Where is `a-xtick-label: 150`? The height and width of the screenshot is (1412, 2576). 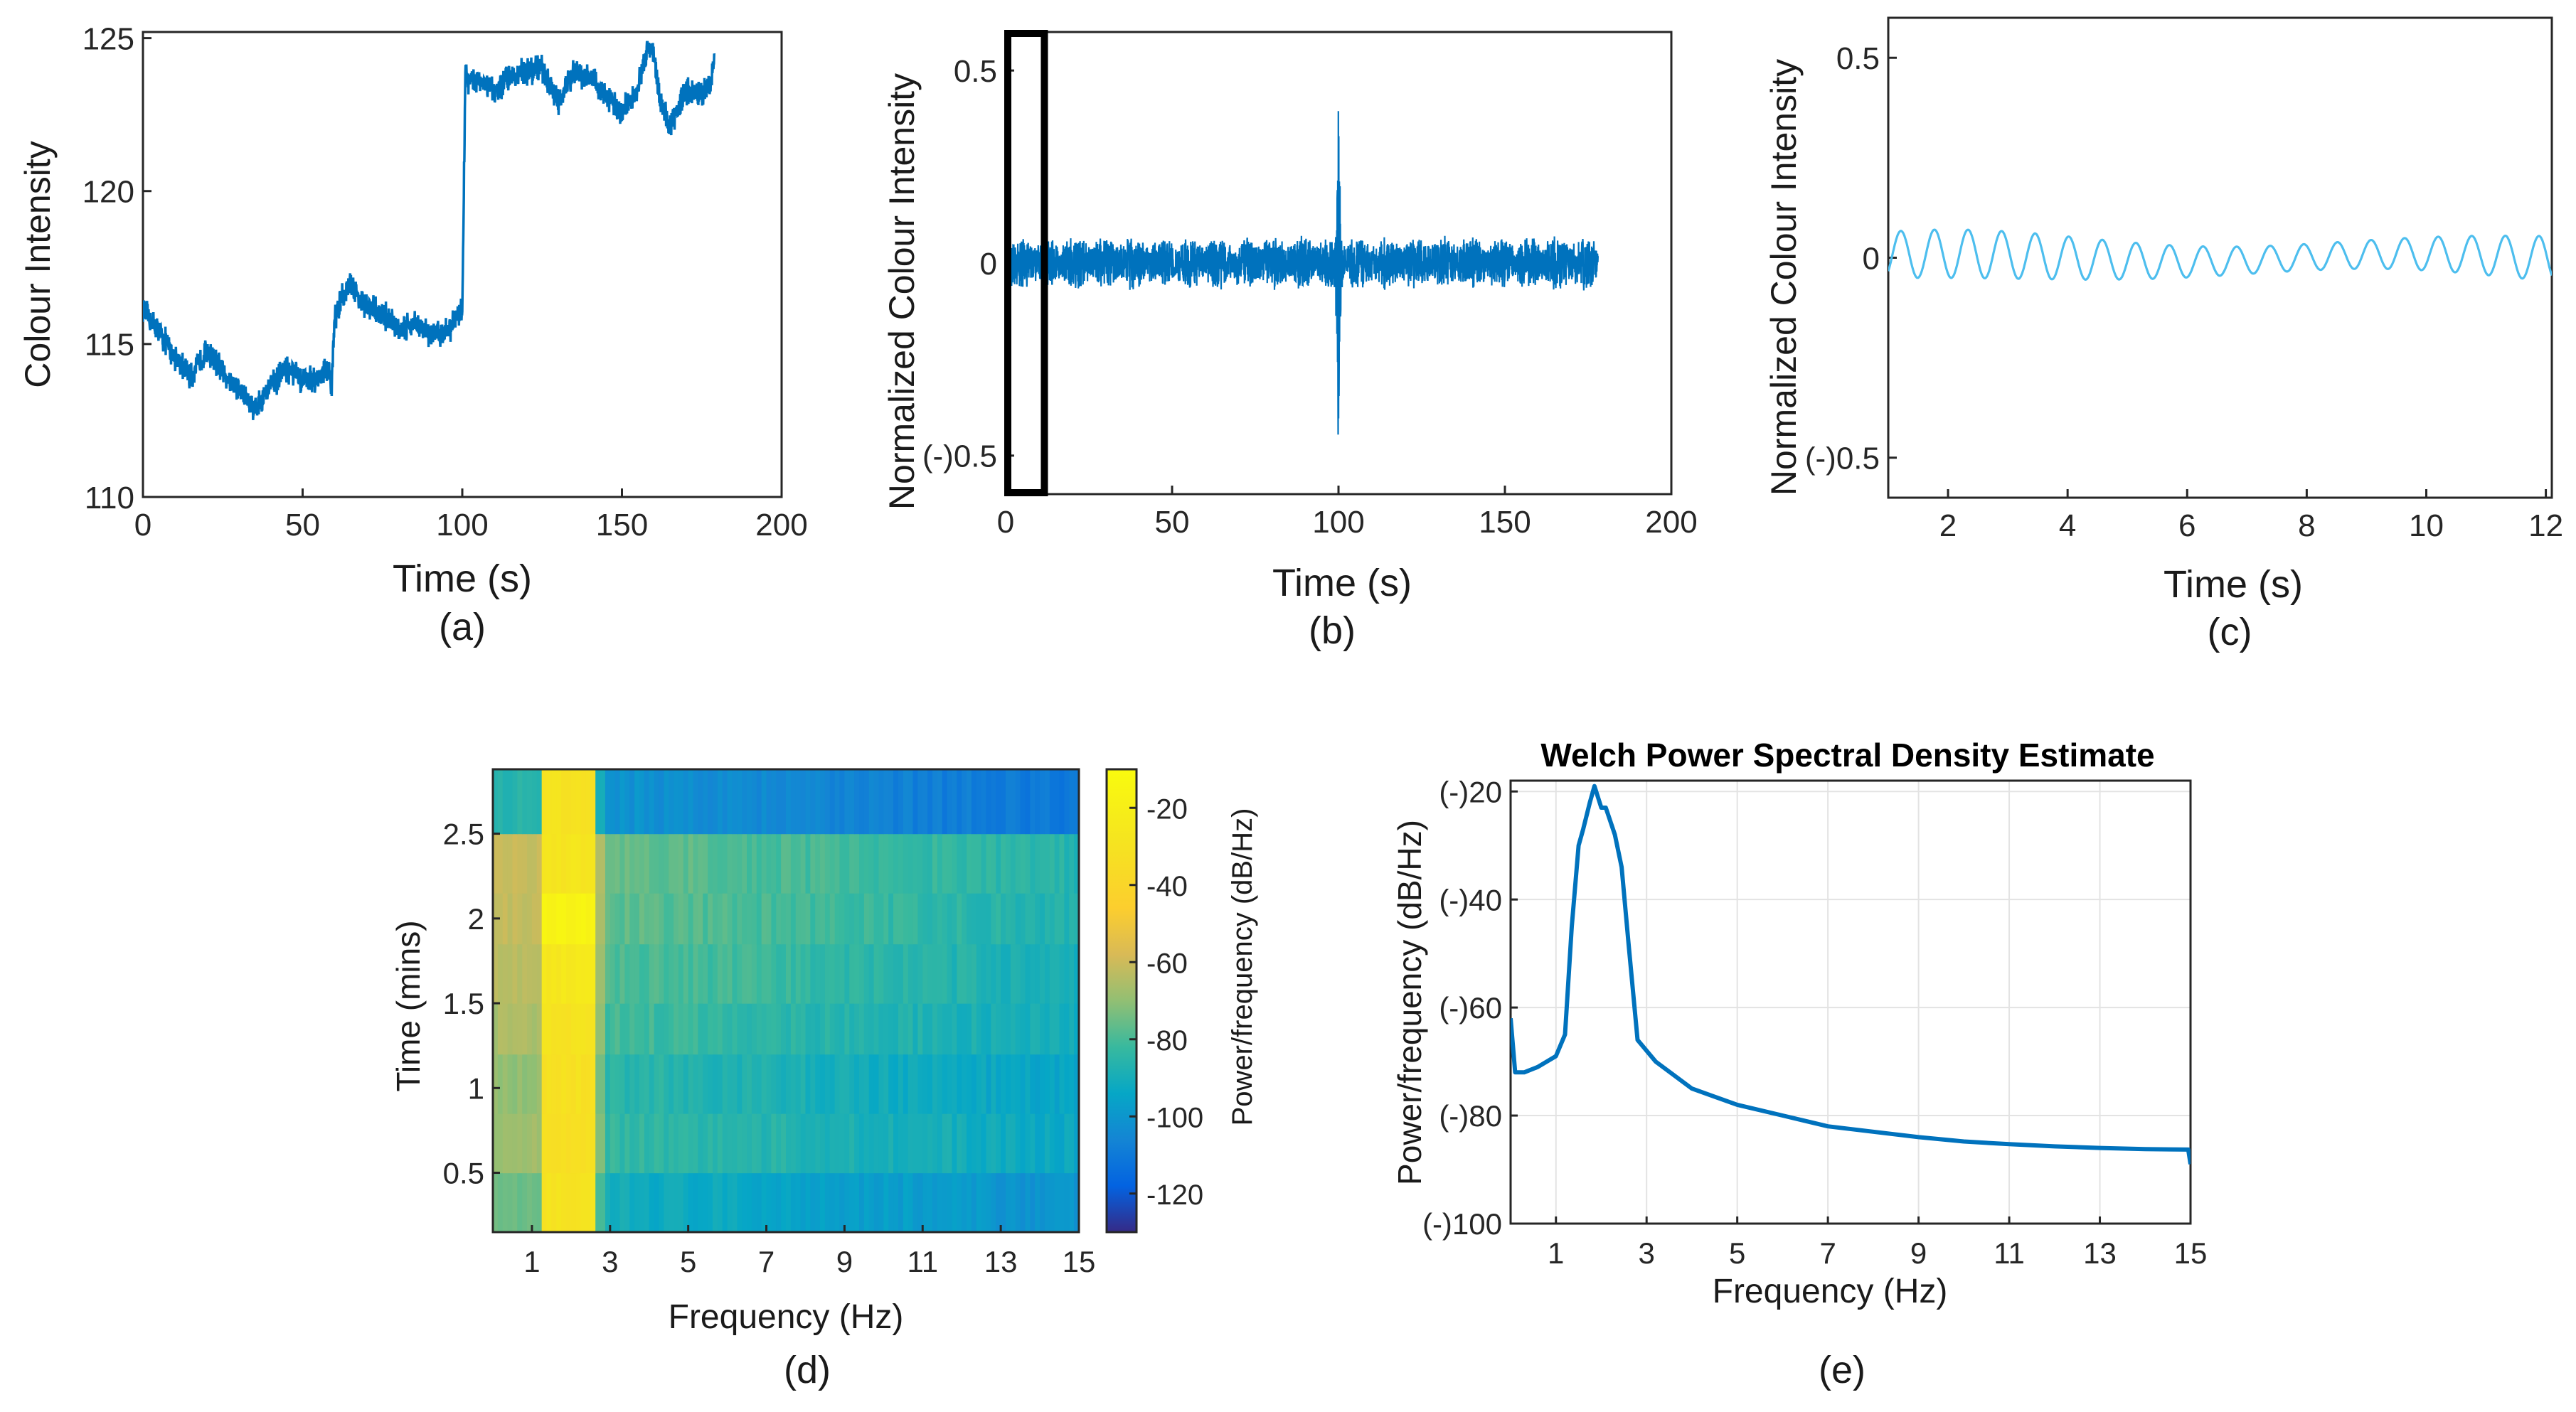 a-xtick-label: 150 is located at coordinates (622, 525).